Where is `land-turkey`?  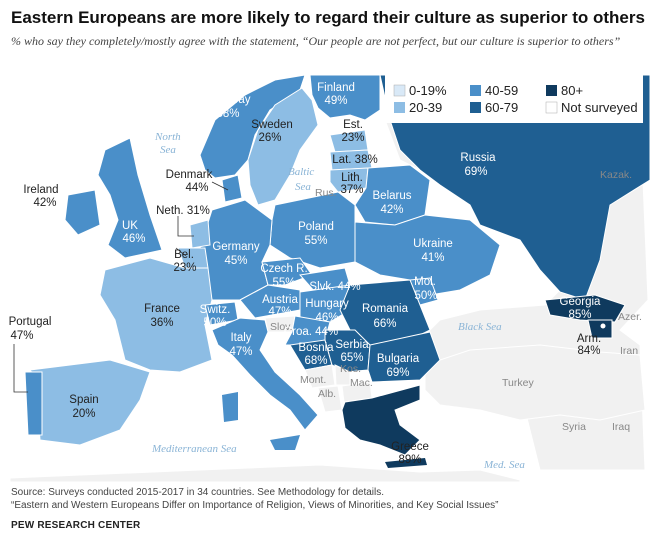
land-turkey is located at coordinates (535, 382).